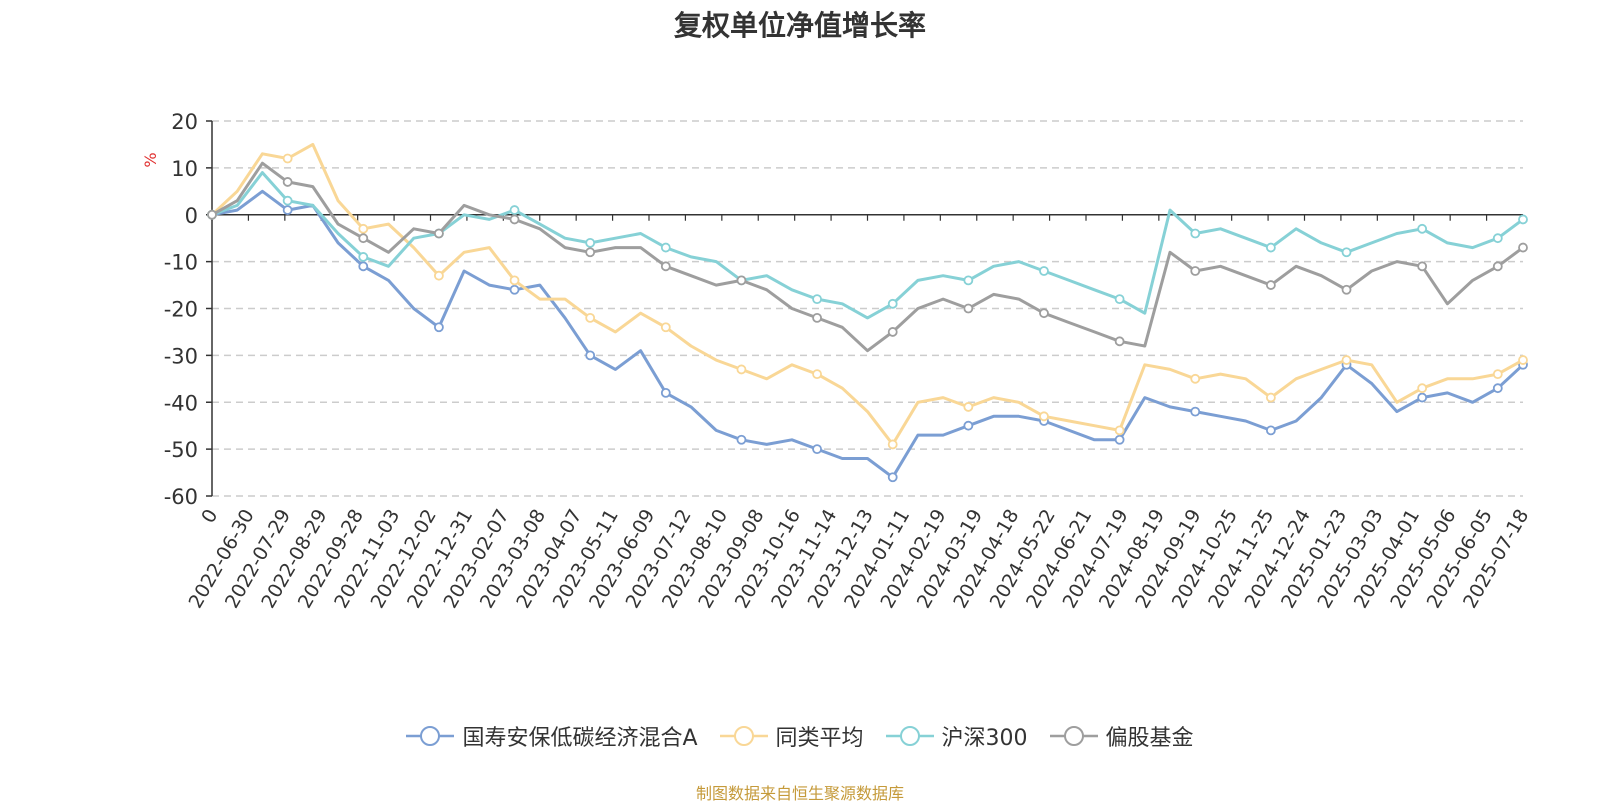 The image size is (1600, 804). Describe the element at coordinates (181, 263) in the screenshot. I see `y-tick-label: -10` at that location.